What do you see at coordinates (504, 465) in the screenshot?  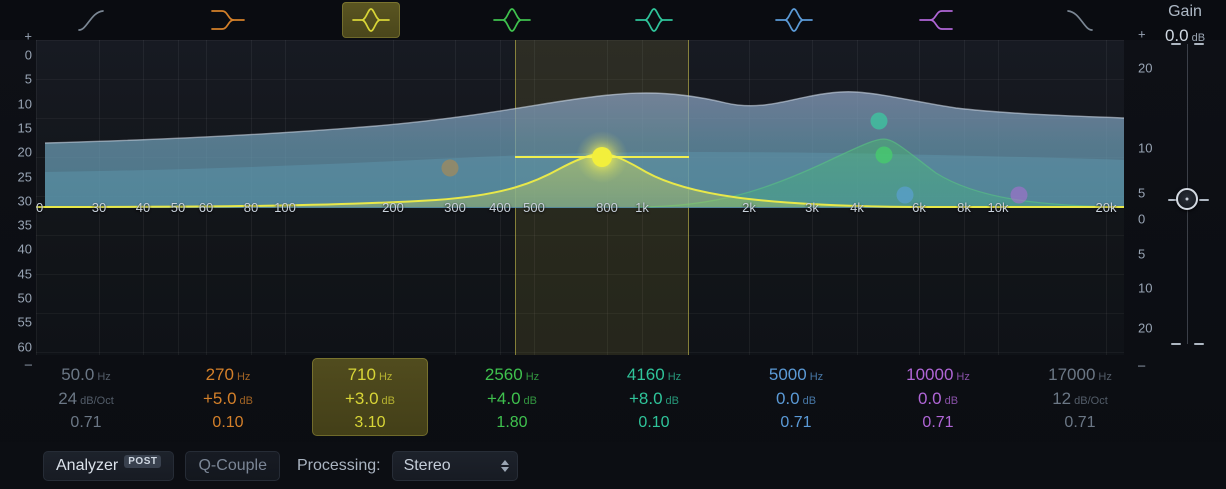 I see `chevron-updown-icon` at bounding box center [504, 465].